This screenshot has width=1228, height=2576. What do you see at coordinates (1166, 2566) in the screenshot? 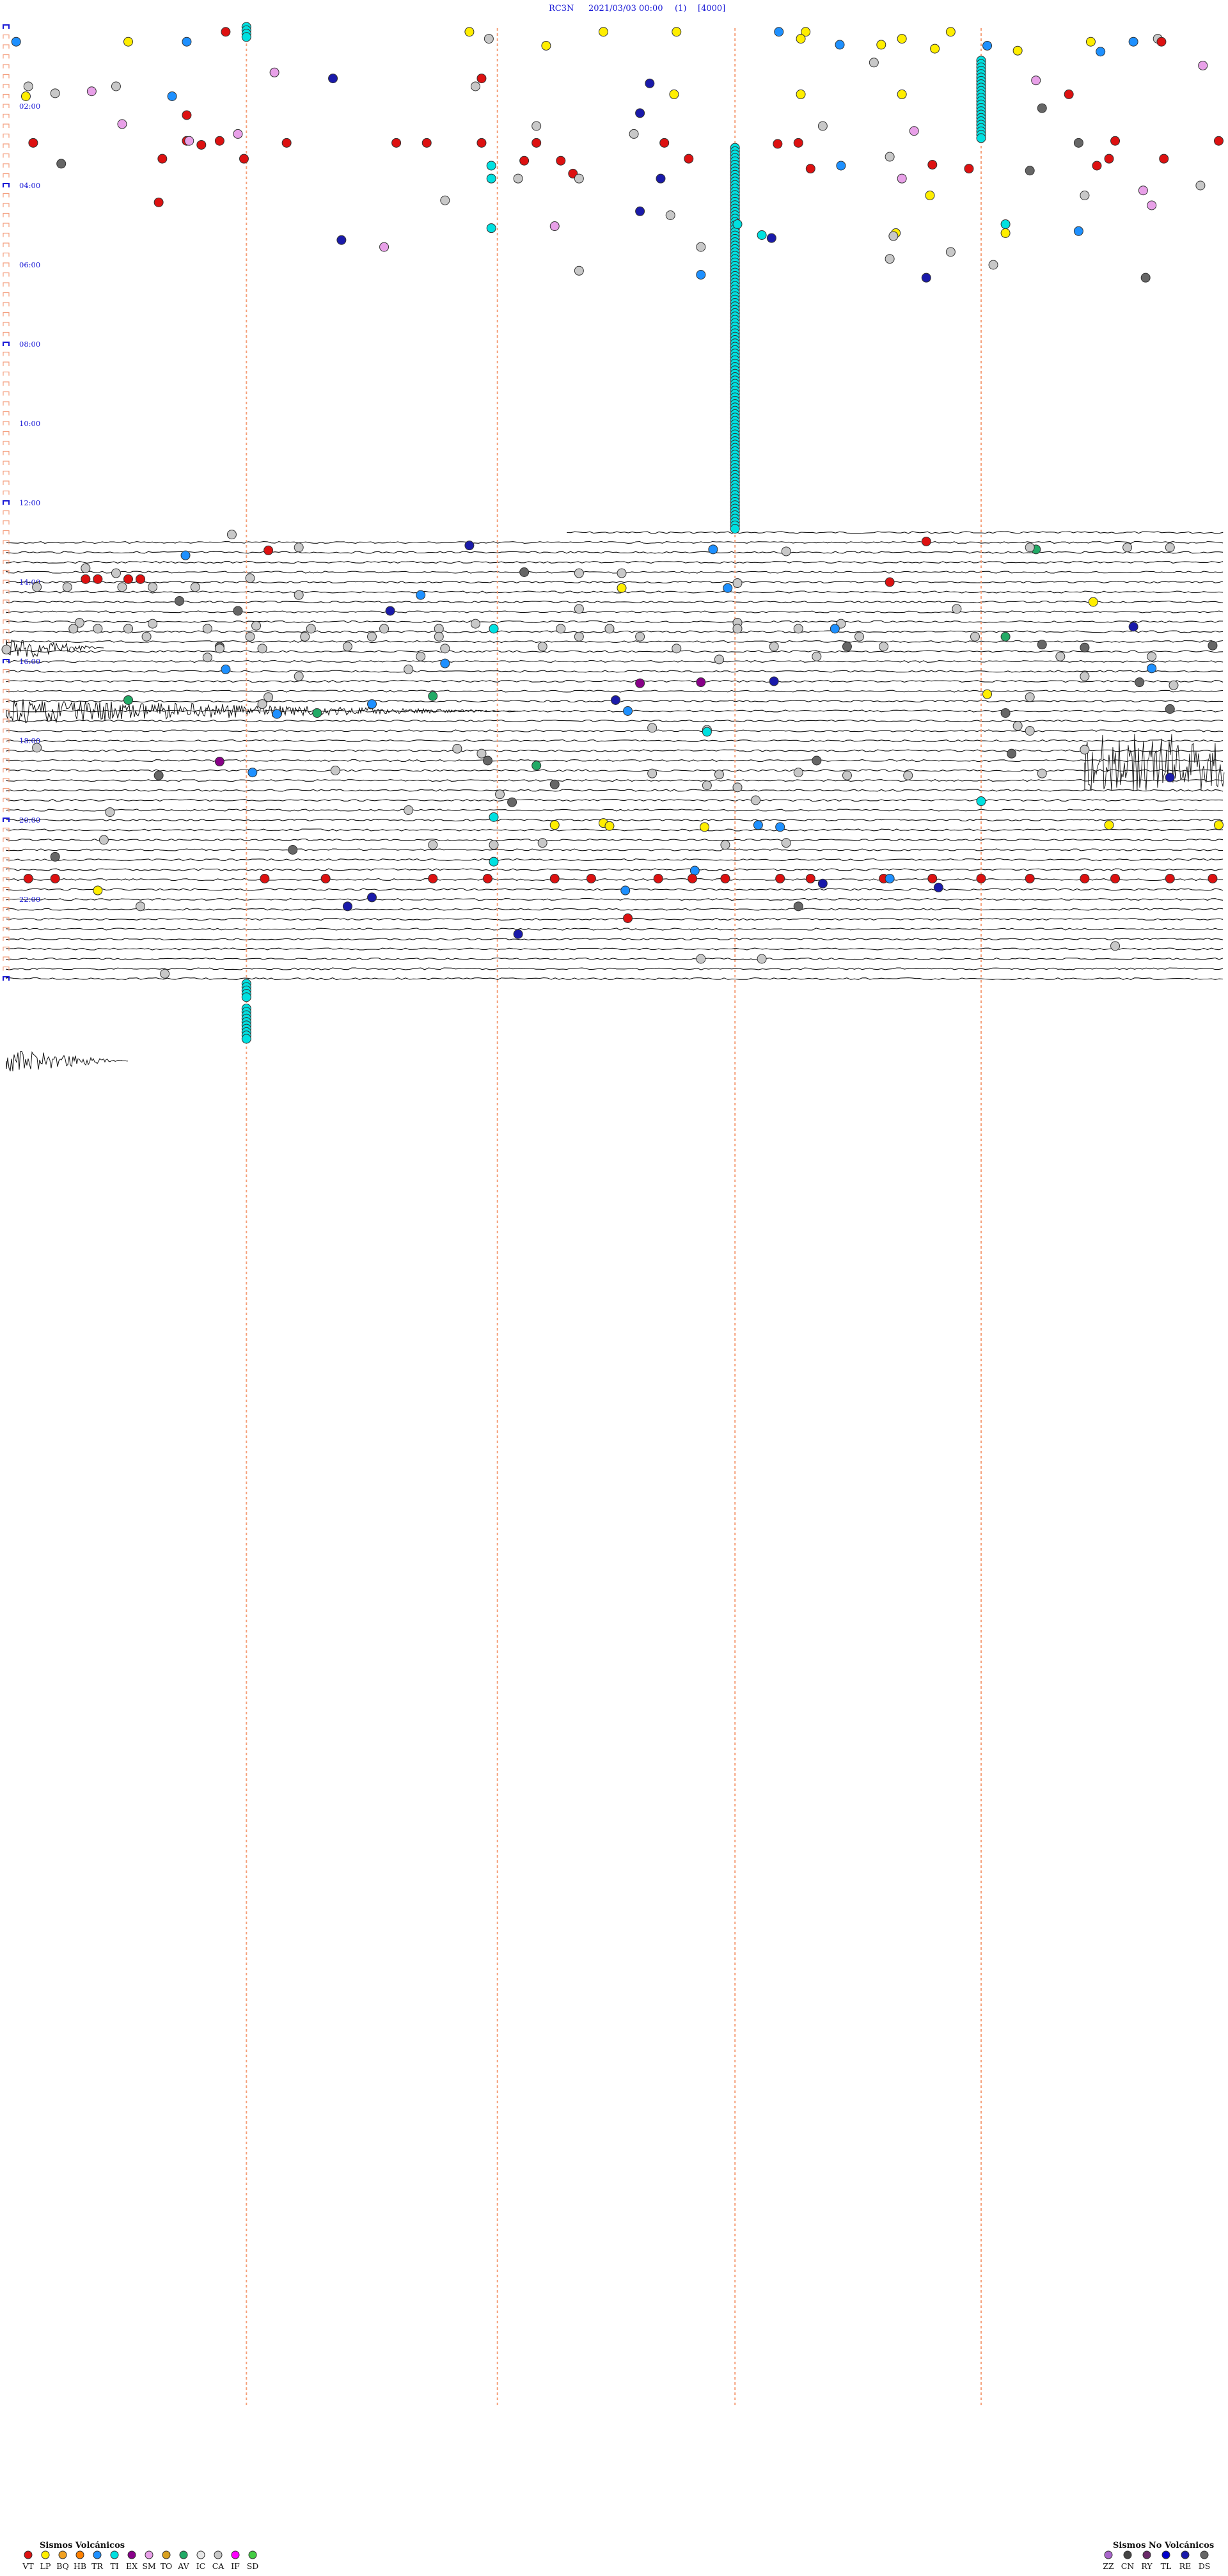
I see `legend-tl-code: TL` at bounding box center [1166, 2566].